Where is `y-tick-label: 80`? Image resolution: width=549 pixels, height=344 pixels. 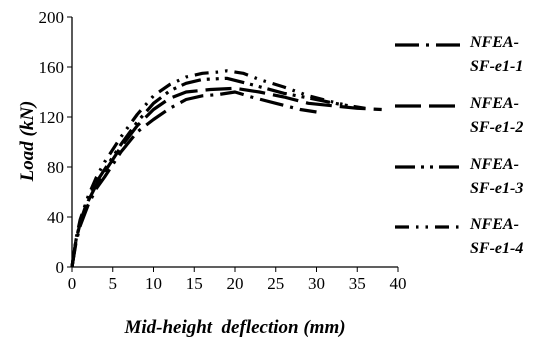 y-tick-label: 80 is located at coordinates (55, 167).